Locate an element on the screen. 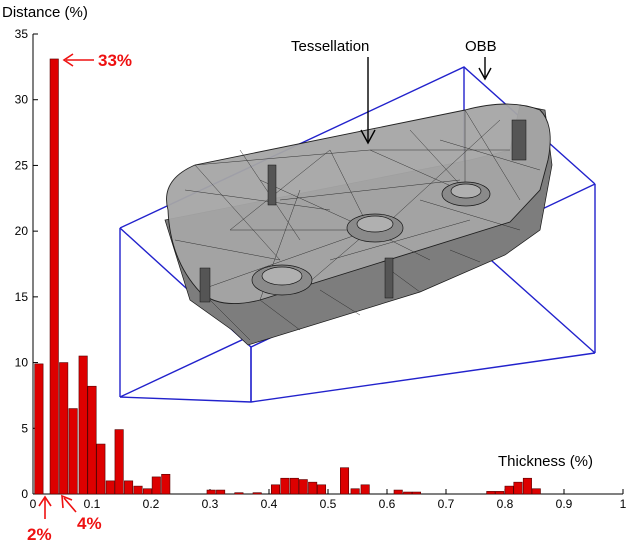 Image resolution: width=639 pixels, height=546 pixels. annotation-2-label: 2% is located at coordinates (39, 534).